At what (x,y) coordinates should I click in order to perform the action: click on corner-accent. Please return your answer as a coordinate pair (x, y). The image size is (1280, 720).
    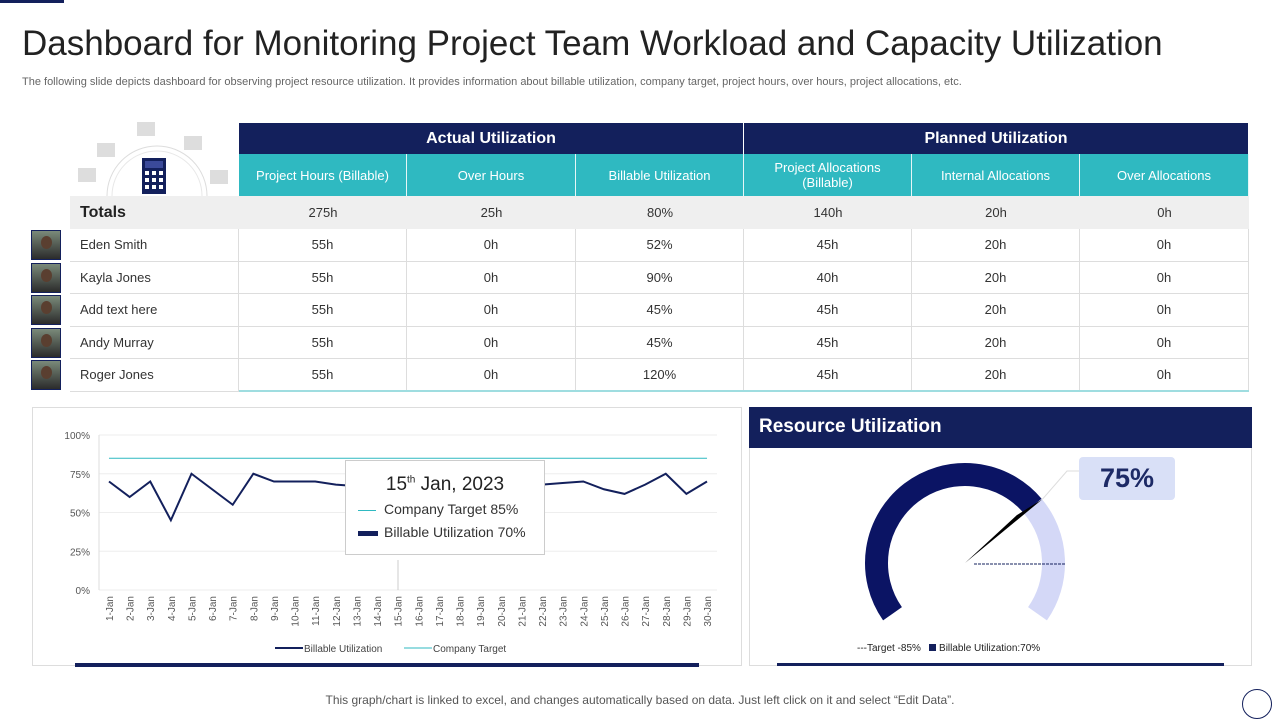
    Looking at the image, I should click on (32, 1).